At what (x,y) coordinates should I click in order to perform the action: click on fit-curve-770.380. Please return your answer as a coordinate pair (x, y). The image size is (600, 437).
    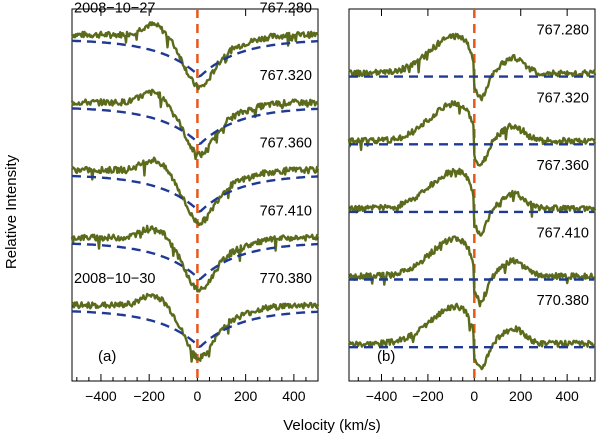
    Looking at the image, I should click on (195, 329).